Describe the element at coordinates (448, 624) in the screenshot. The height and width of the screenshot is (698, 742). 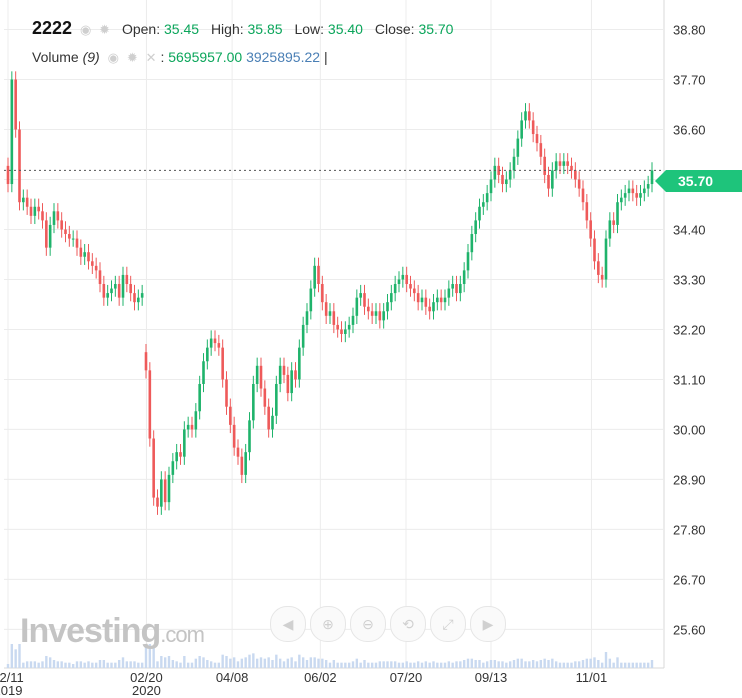
I see `expand-icon: ⤢` at that location.